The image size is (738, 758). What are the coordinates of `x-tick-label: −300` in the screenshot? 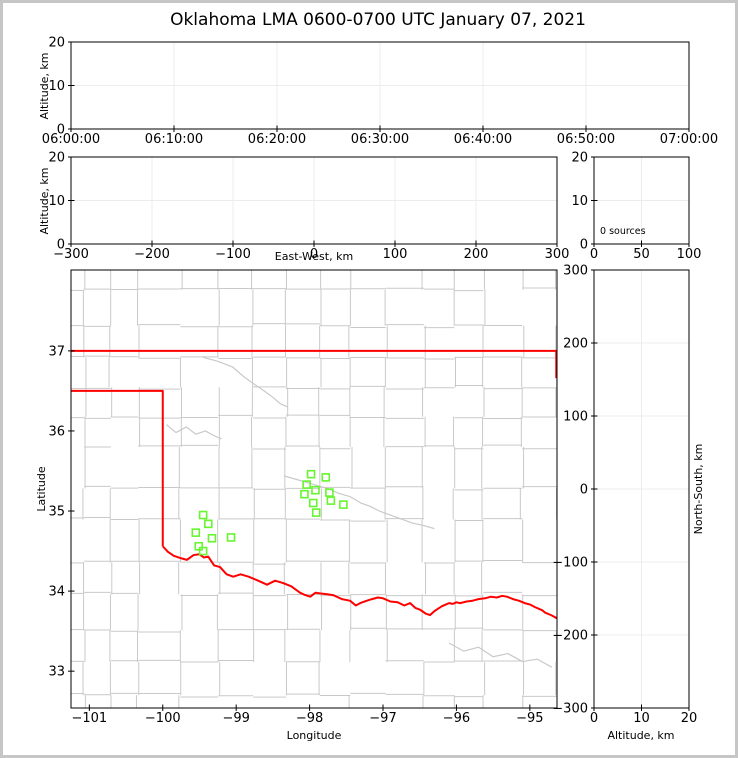 It's located at (71, 254).